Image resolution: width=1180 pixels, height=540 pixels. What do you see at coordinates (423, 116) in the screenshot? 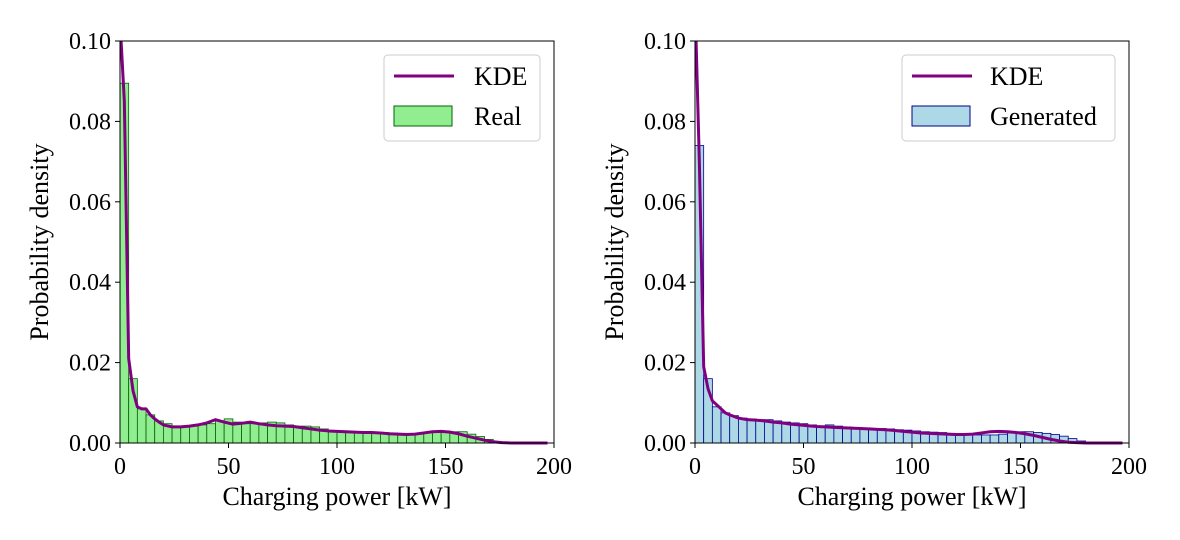
I see `legend-hist-swatch-real` at bounding box center [423, 116].